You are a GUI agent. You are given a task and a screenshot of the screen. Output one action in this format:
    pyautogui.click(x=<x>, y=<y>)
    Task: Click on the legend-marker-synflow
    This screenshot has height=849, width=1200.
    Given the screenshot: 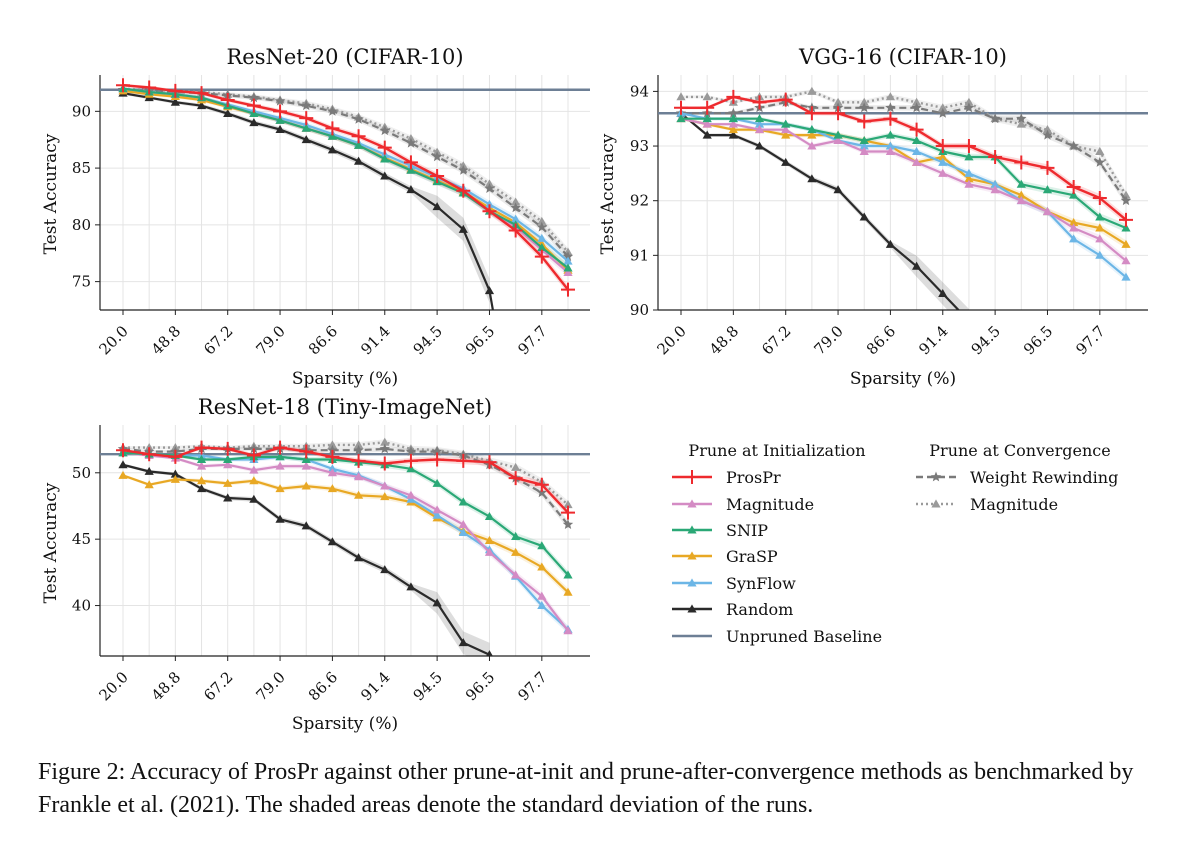 What is the action you would take?
    pyautogui.click(x=692, y=582)
    